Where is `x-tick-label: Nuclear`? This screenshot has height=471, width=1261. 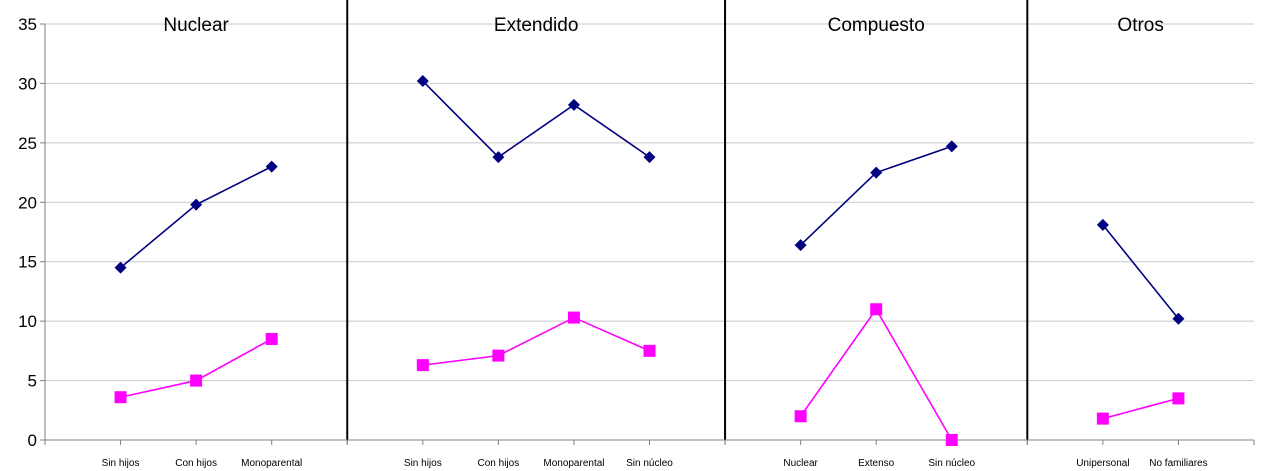
x-tick-label: Nuclear is located at coordinates (800, 463).